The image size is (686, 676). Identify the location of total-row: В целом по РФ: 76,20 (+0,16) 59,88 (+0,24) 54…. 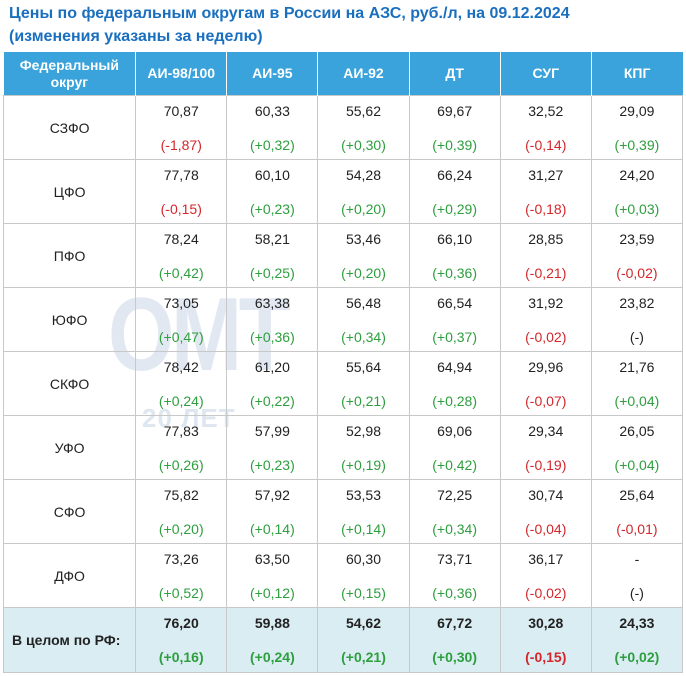
(343, 640).